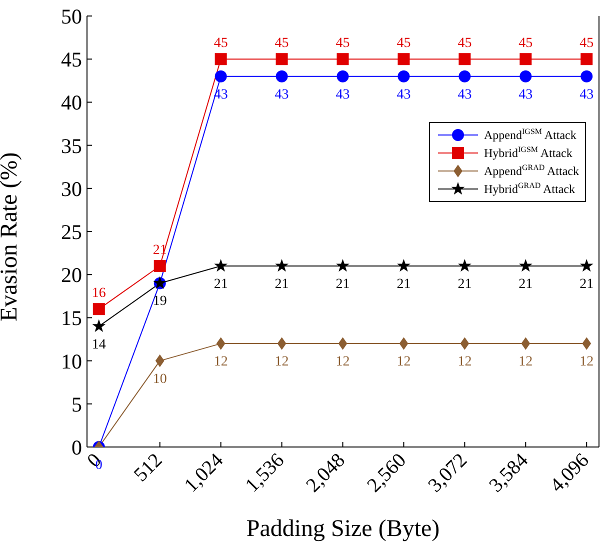 The height and width of the screenshot is (546, 600). I want to click on y-tick-label: 25, so click(71, 232).